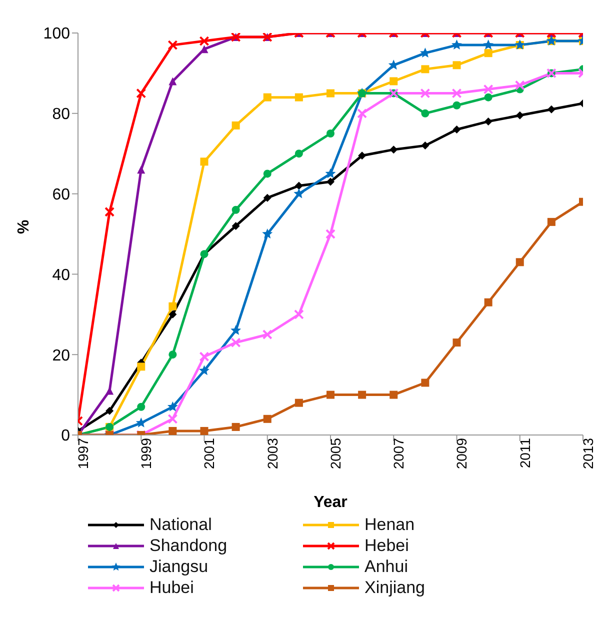 Image resolution: width=609 pixels, height=617 pixels. What do you see at coordinates (588, 454) in the screenshot?
I see `x-tick-label: 2013` at bounding box center [588, 454].